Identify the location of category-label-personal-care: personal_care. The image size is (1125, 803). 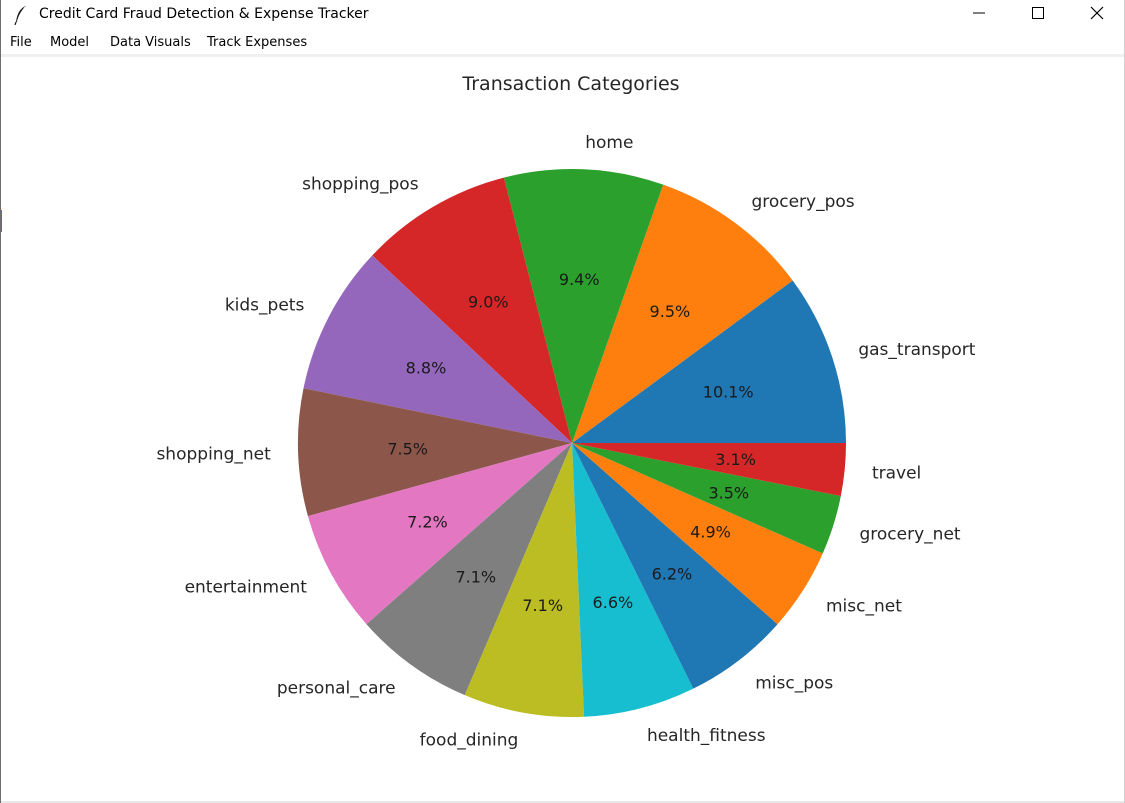
(336, 688).